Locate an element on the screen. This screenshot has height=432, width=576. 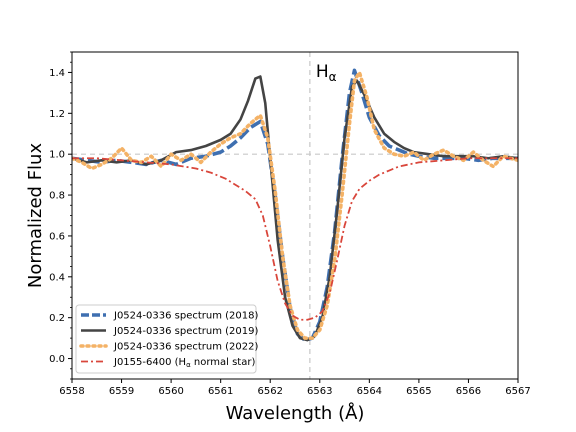
x-tick-label: 6566 is located at coordinates (468, 391).